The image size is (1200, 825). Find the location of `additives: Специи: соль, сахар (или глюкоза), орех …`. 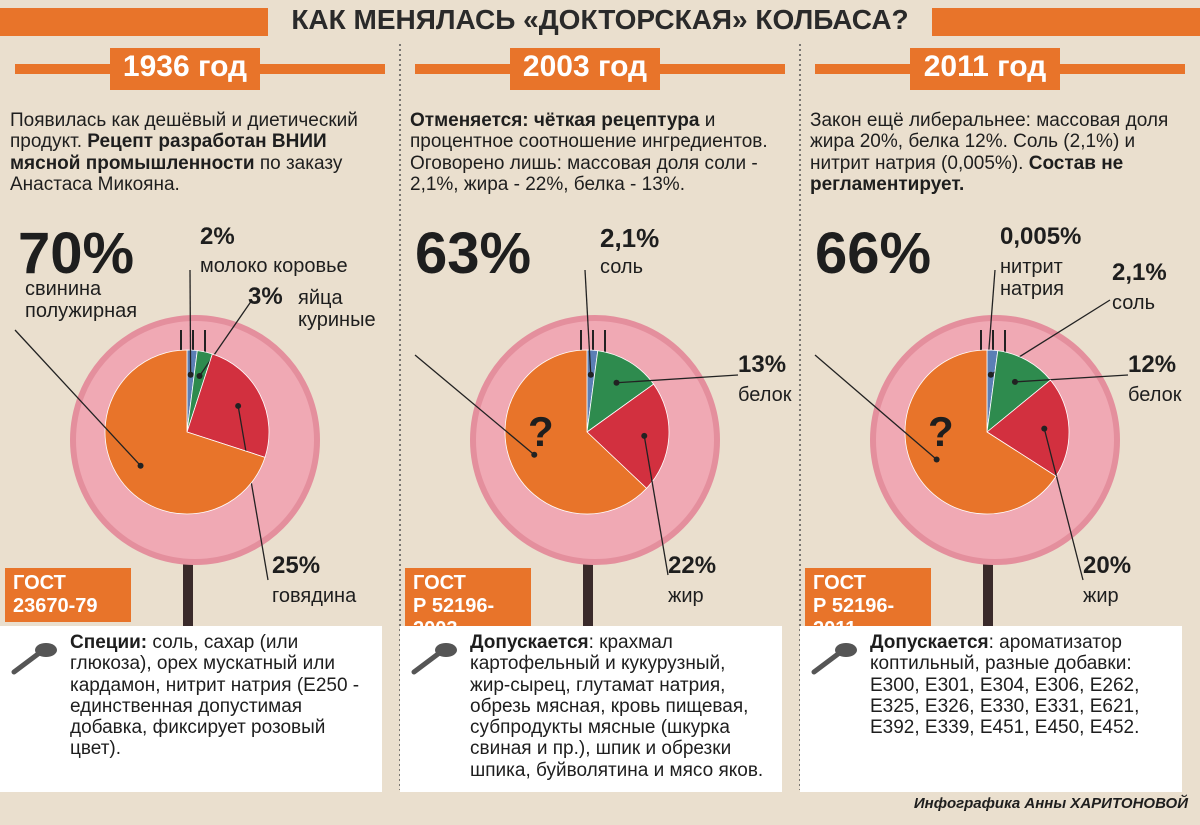

additives: Специи: соль, сахар (или глюкоза), орех … is located at coordinates (191, 709).